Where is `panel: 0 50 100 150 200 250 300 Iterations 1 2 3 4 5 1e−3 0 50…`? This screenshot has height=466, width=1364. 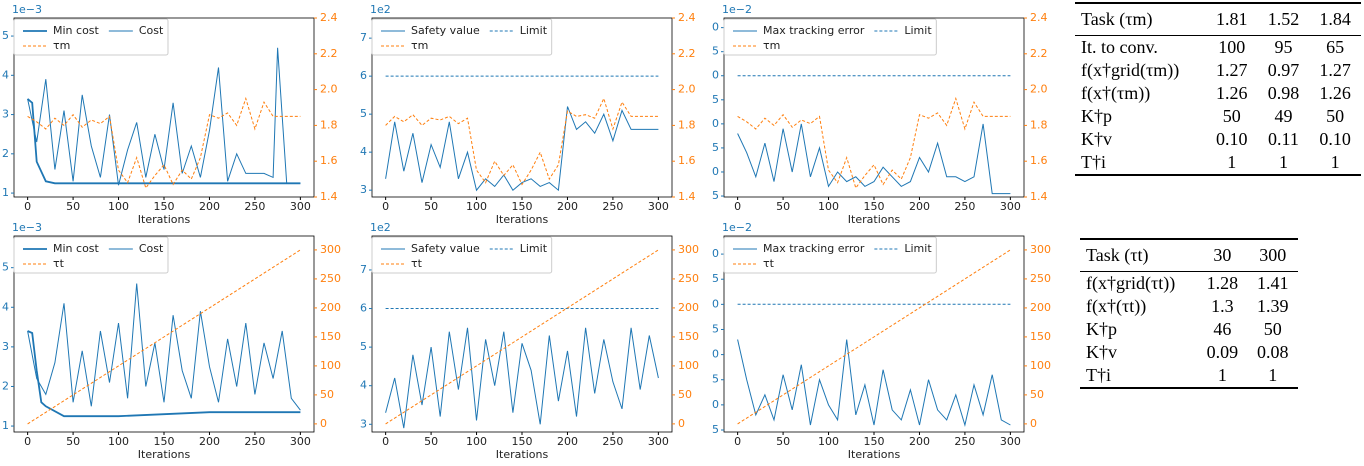
panel: 0 50 100 150 200 250 300 Iterations 1 2 3 4 5 1e−3 0 50… is located at coordinates (171, 341).